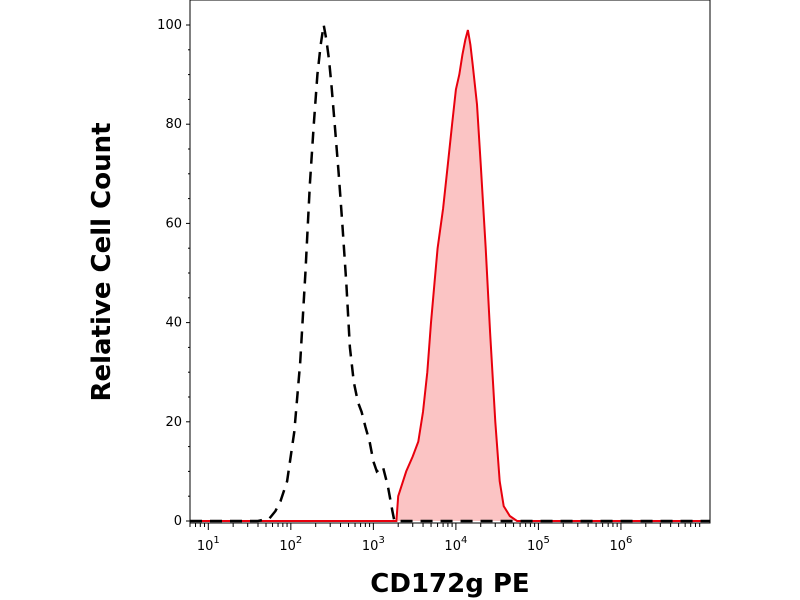 The width and height of the screenshot is (800, 600). What do you see at coordinates (173, 323) in the screenshot?
I see `y-tick-label: 40` at bounding box center [173, 323].